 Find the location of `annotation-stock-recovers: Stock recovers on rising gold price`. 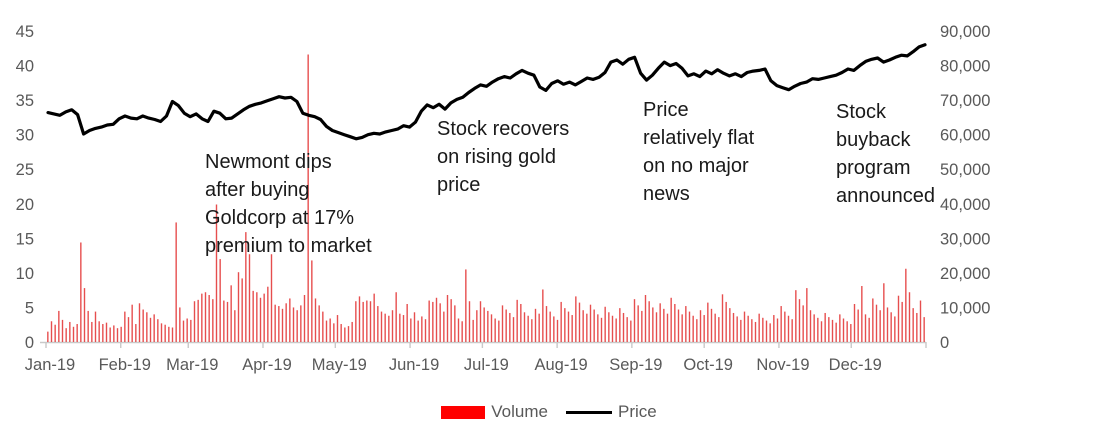

annotation-stock-recovers: Stock recovers on rising gold price is located at coordinates (503, 157).